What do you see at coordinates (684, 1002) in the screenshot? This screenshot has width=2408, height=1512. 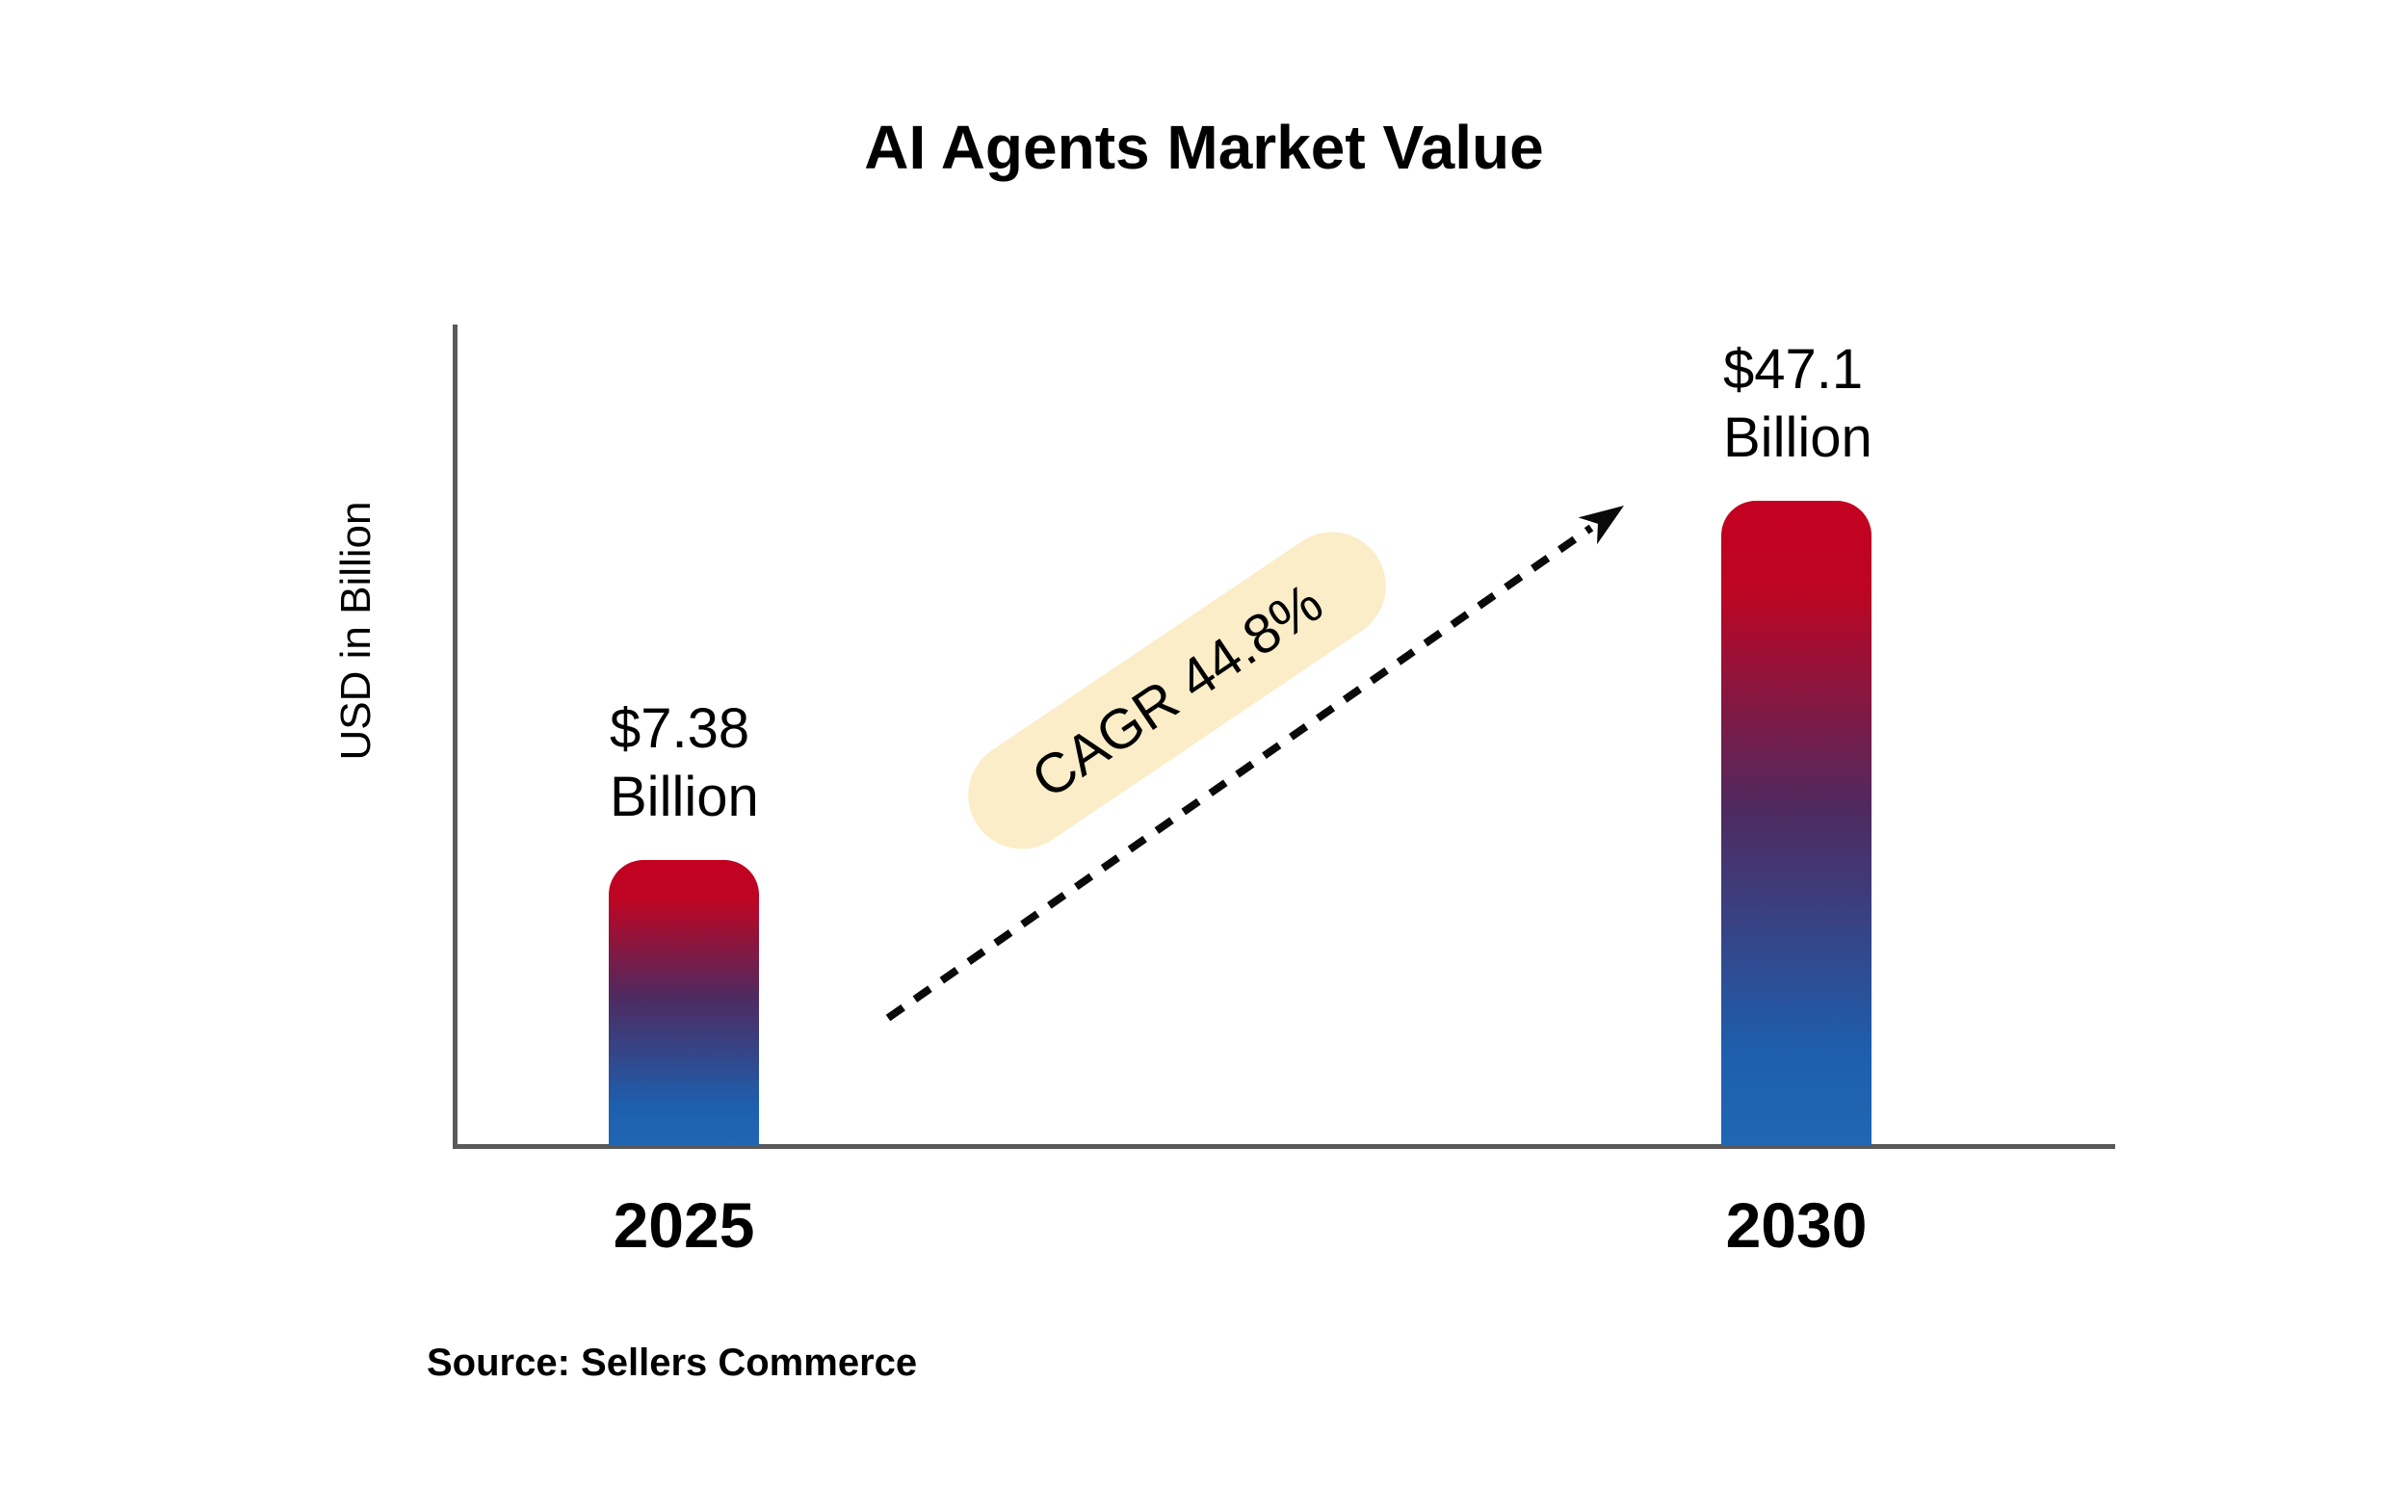 I see `bar-2025` at bounding box center [684, 1002].